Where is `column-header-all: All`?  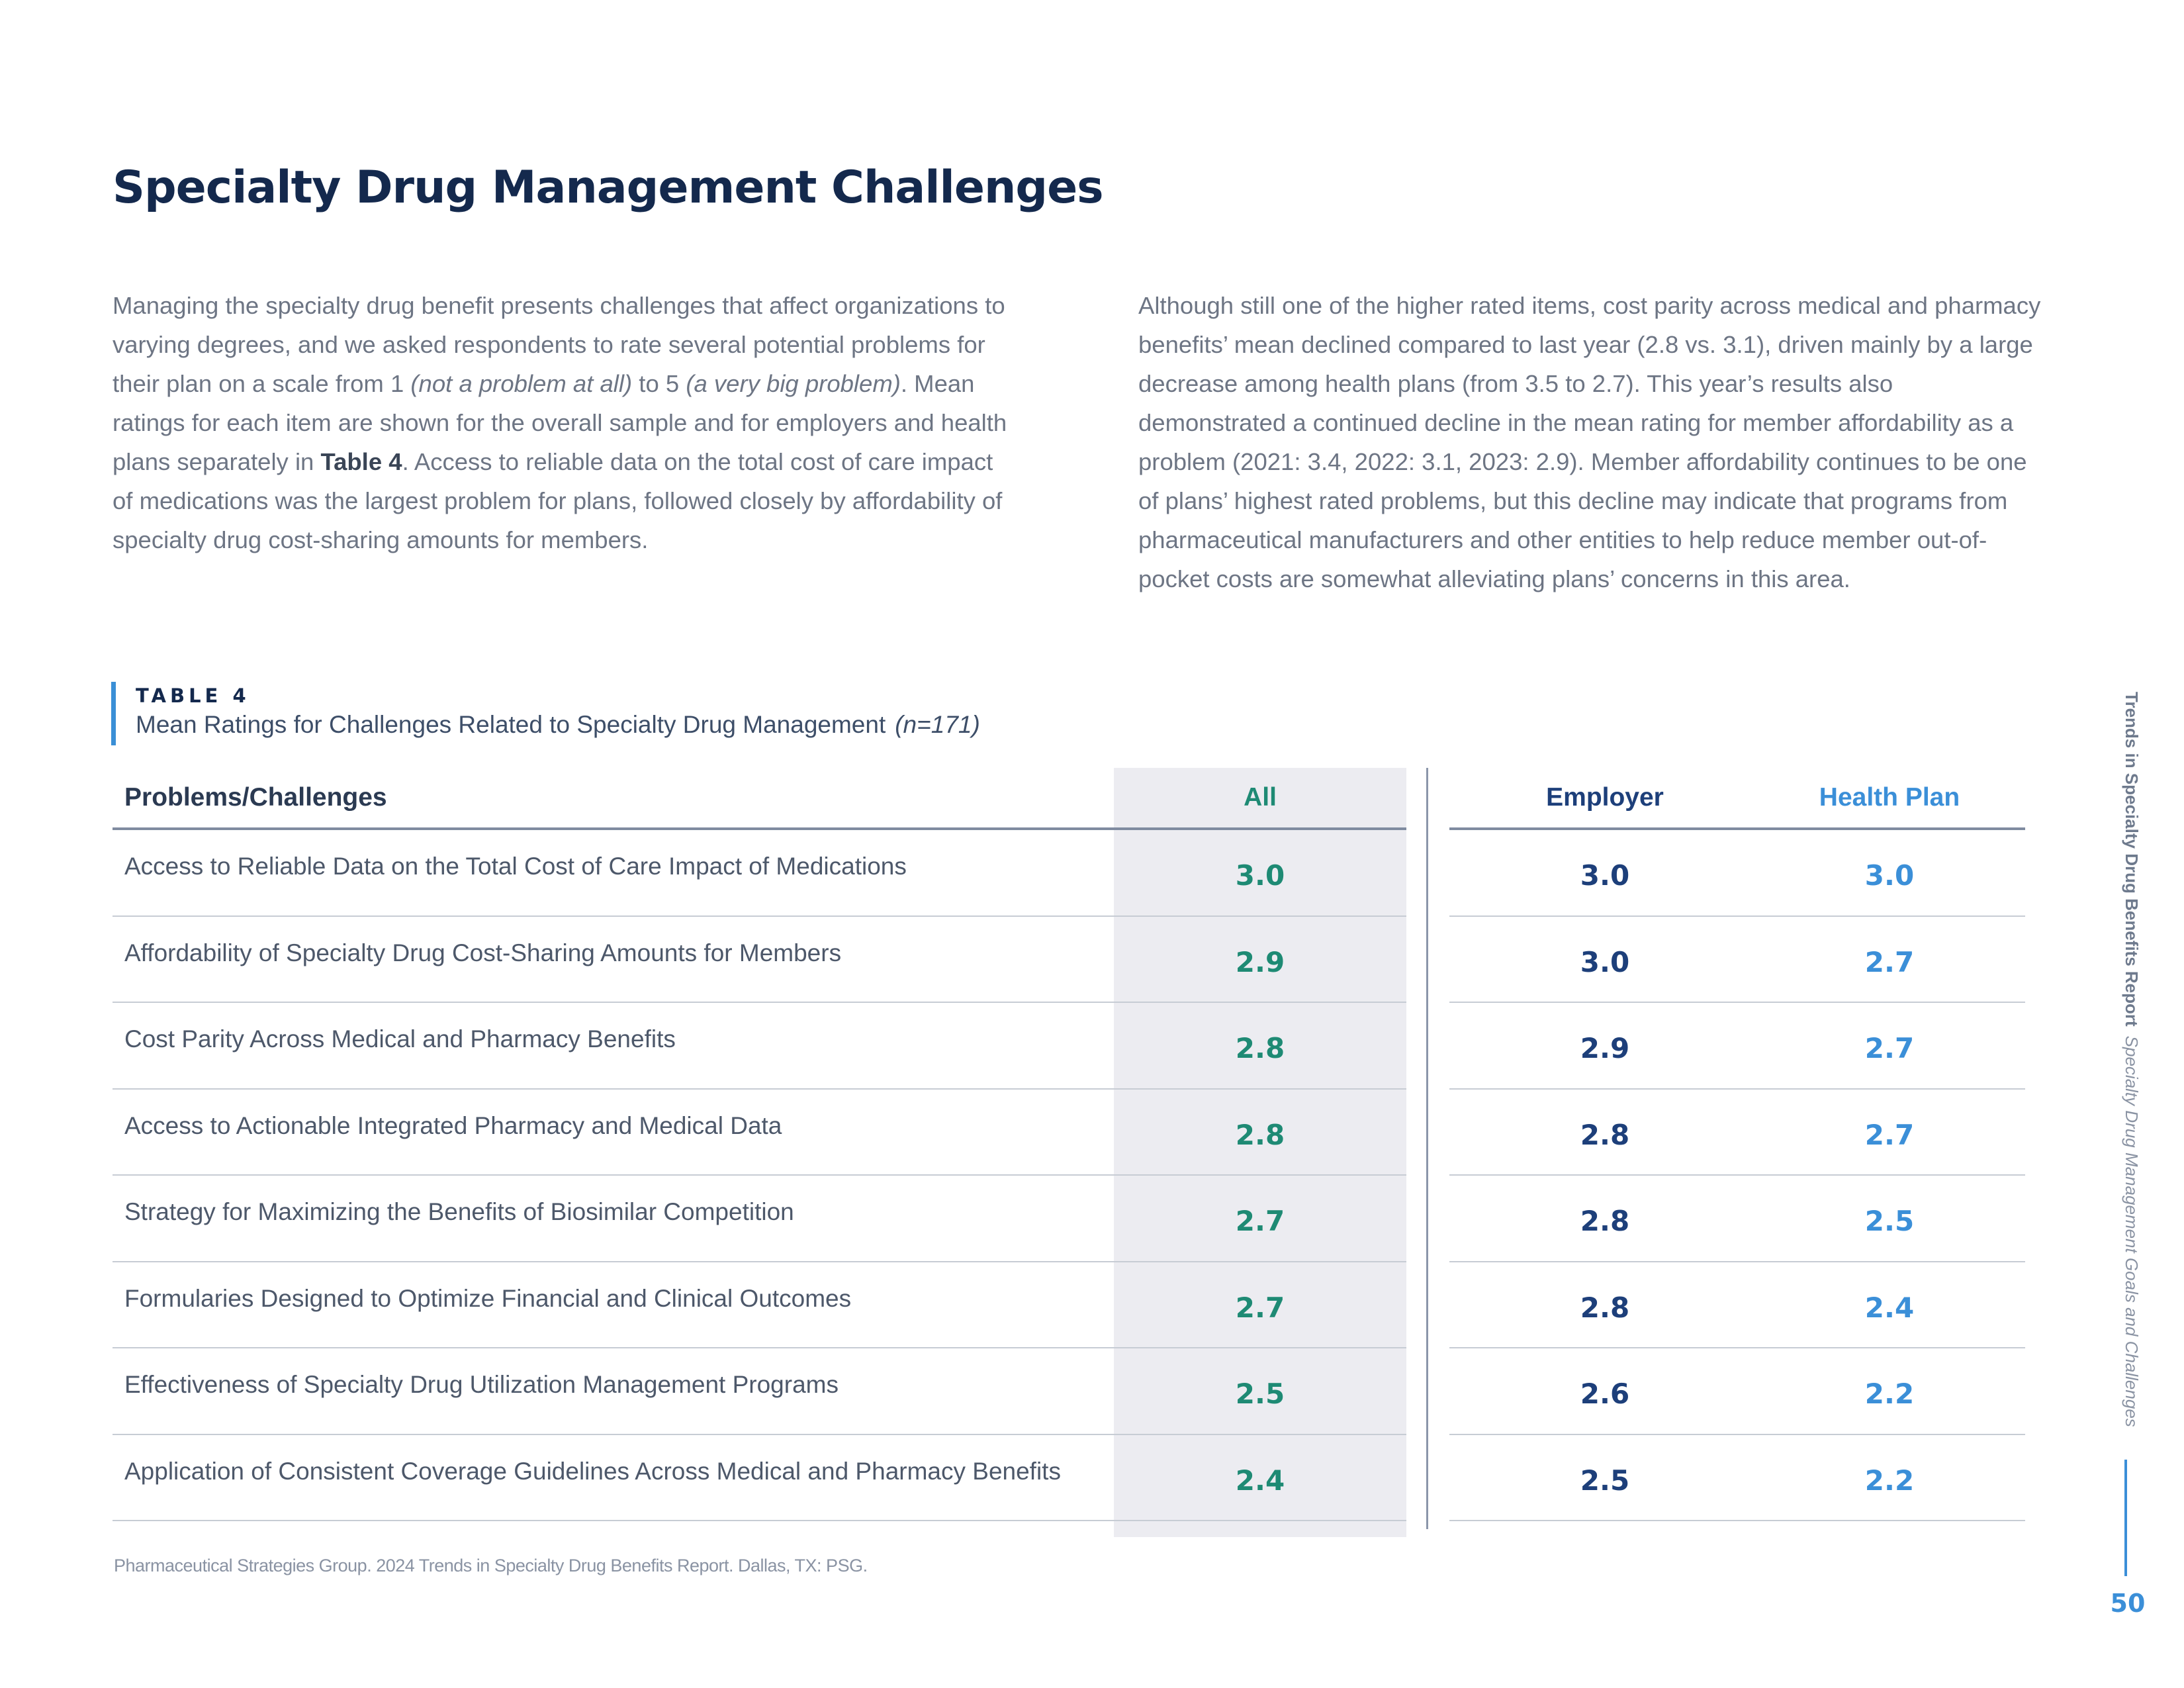 column-header-all: All is located at coordinates (1260, 797).